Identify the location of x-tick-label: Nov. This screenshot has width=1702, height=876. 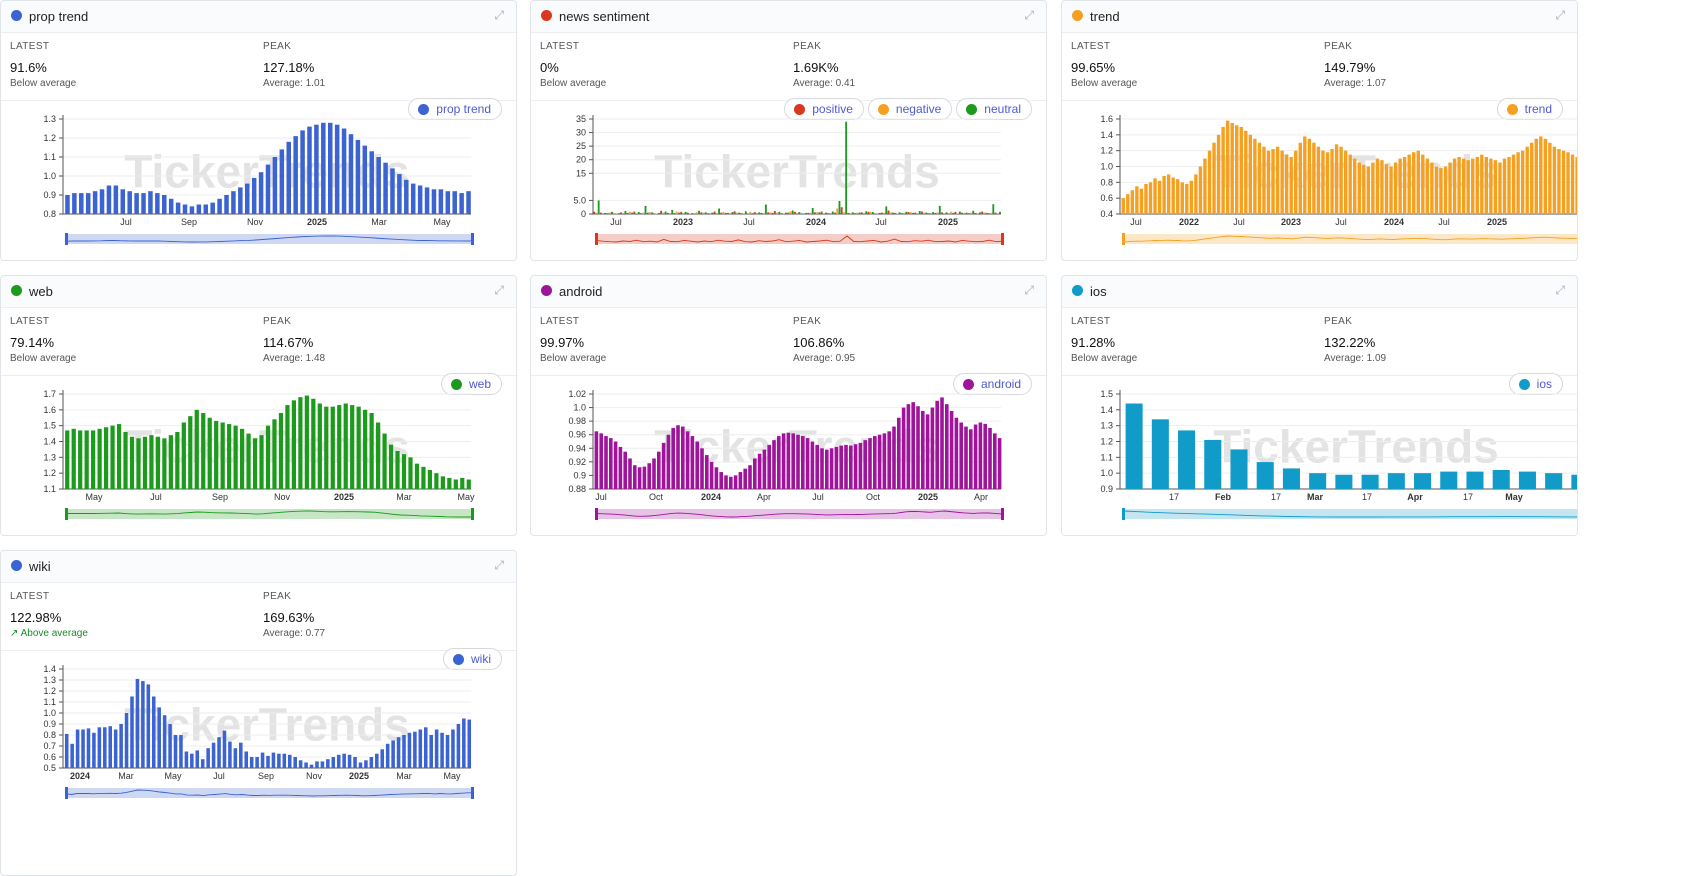
(255, 222).